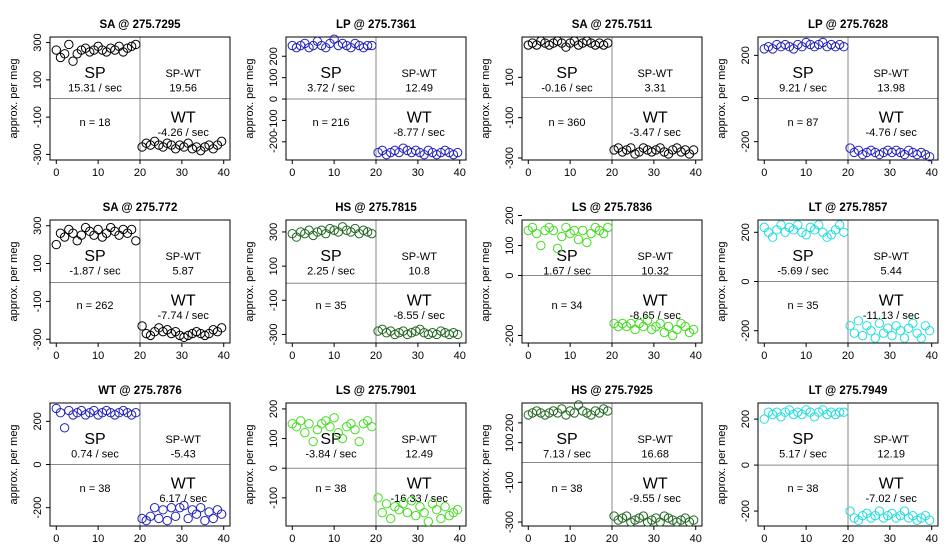 Image resolution: width=950 pixels, height=550 pixels. I want to click on spwt-value: -5.43, so click(183, 455).